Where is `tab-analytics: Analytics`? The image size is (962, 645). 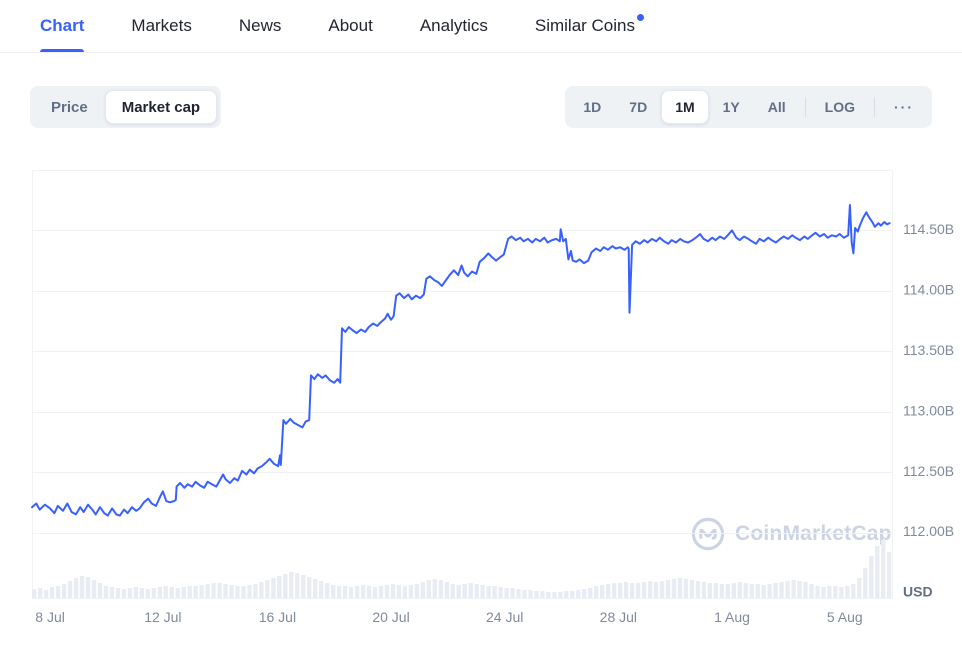
tab-analytics: Analytics is located at coordinates (454, 26).